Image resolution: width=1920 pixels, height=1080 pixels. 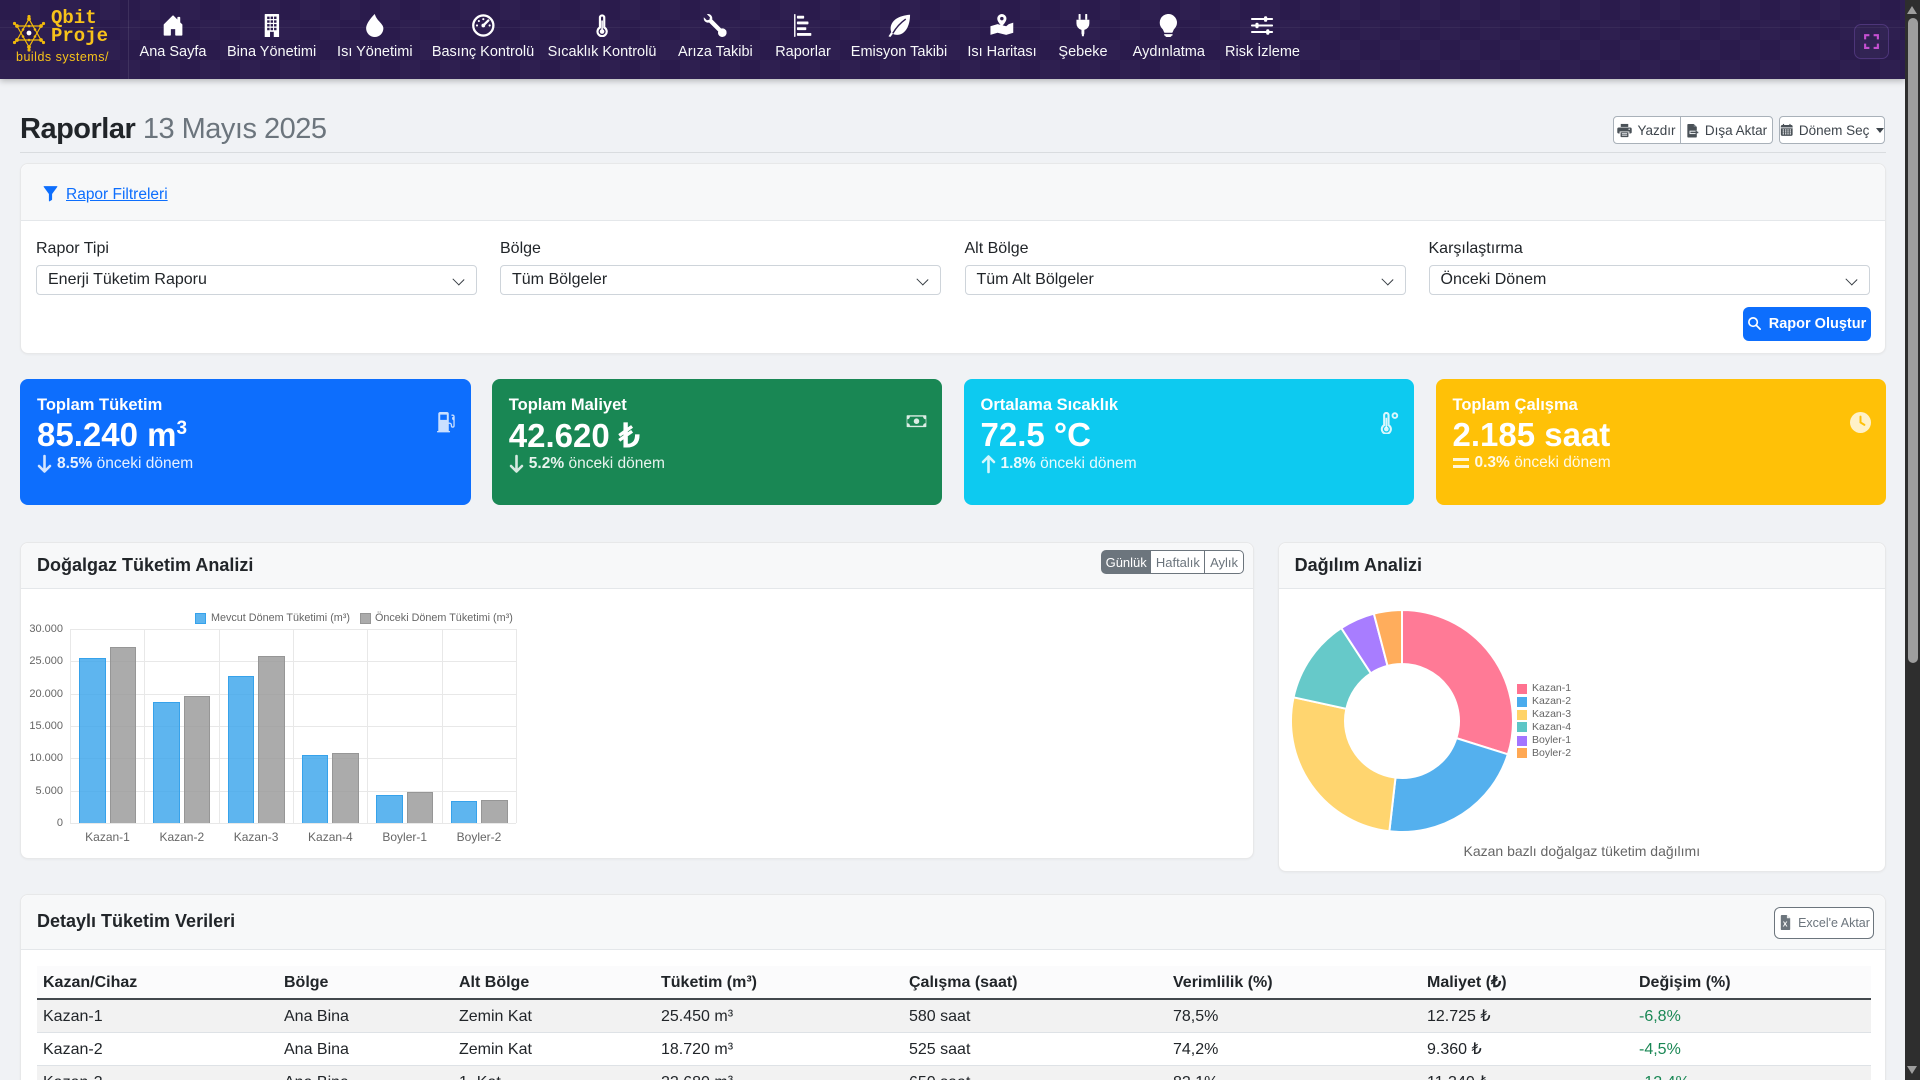 What do you see at coordinates (1785, 925) in the screenshot?
I see `svg-text: X` at bounding box center [1785, 925].